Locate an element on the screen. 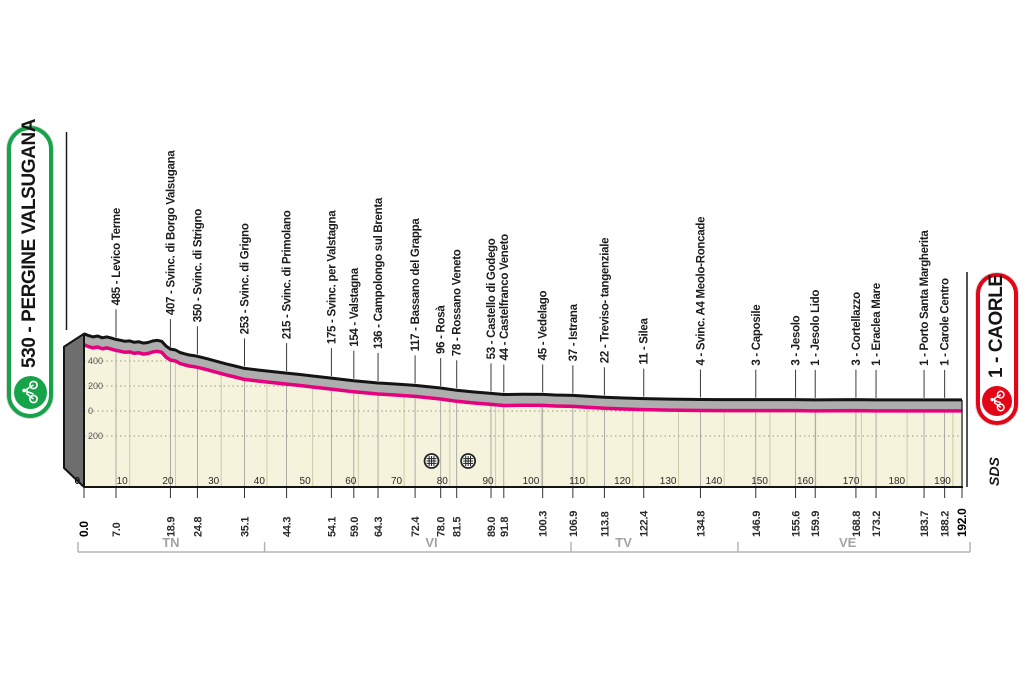 Image resolution: width=1024 pixels, height=687 pixels. km-number: 10 is located at coordinates (123, 481).